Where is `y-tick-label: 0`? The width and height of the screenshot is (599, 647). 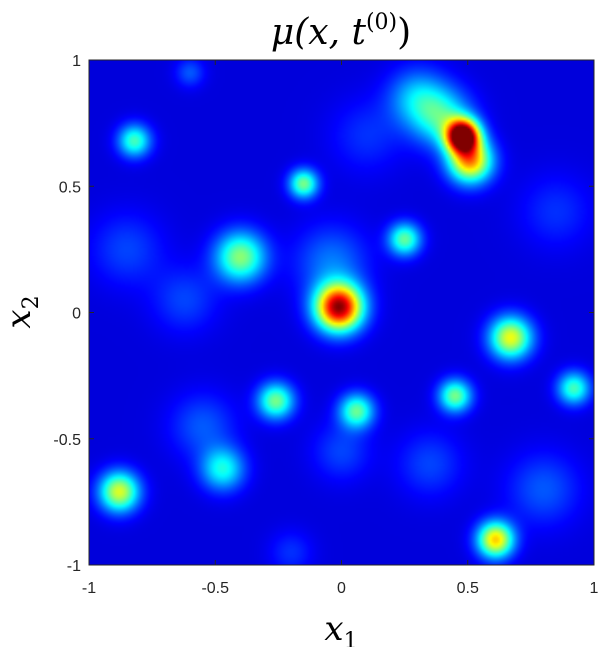 y-tick-label: 0 is located at coordinates (76, 314).